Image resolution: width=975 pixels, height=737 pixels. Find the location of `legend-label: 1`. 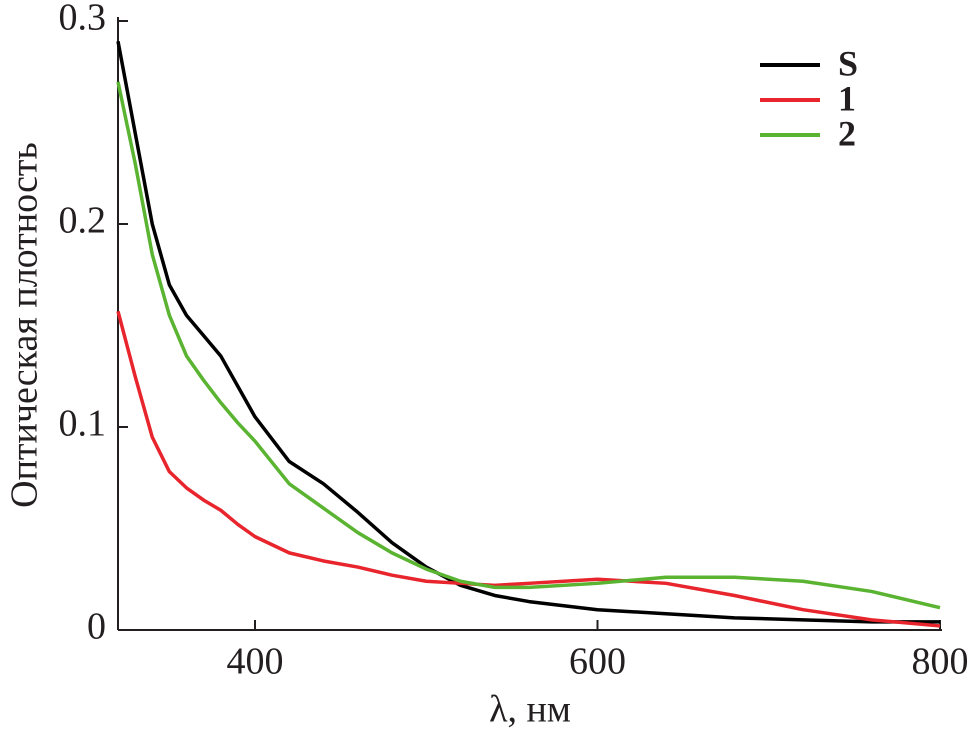

legend-label: 1 is located at coordinates (847, 98).